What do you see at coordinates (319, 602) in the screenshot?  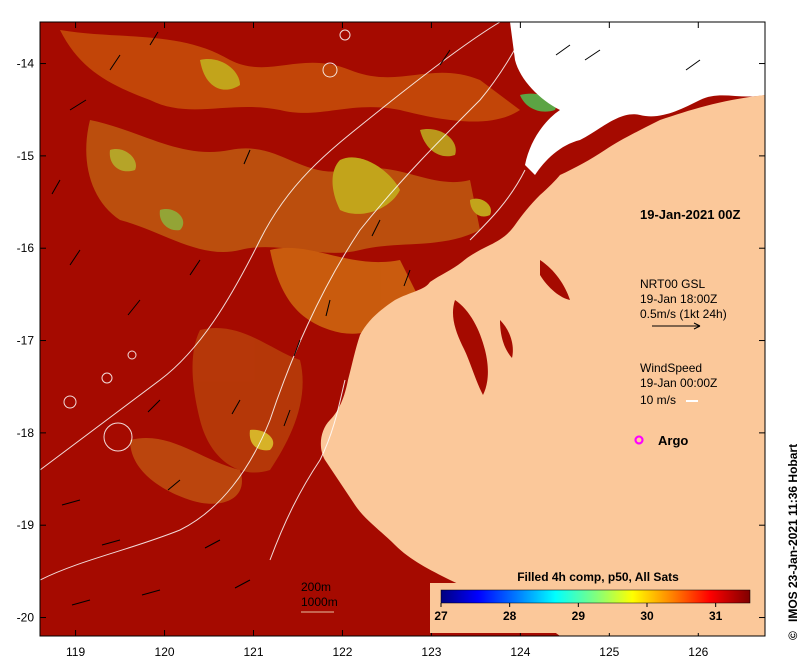 I see `contour-1000m-label: 1000m` at bounding box center [319, 602].